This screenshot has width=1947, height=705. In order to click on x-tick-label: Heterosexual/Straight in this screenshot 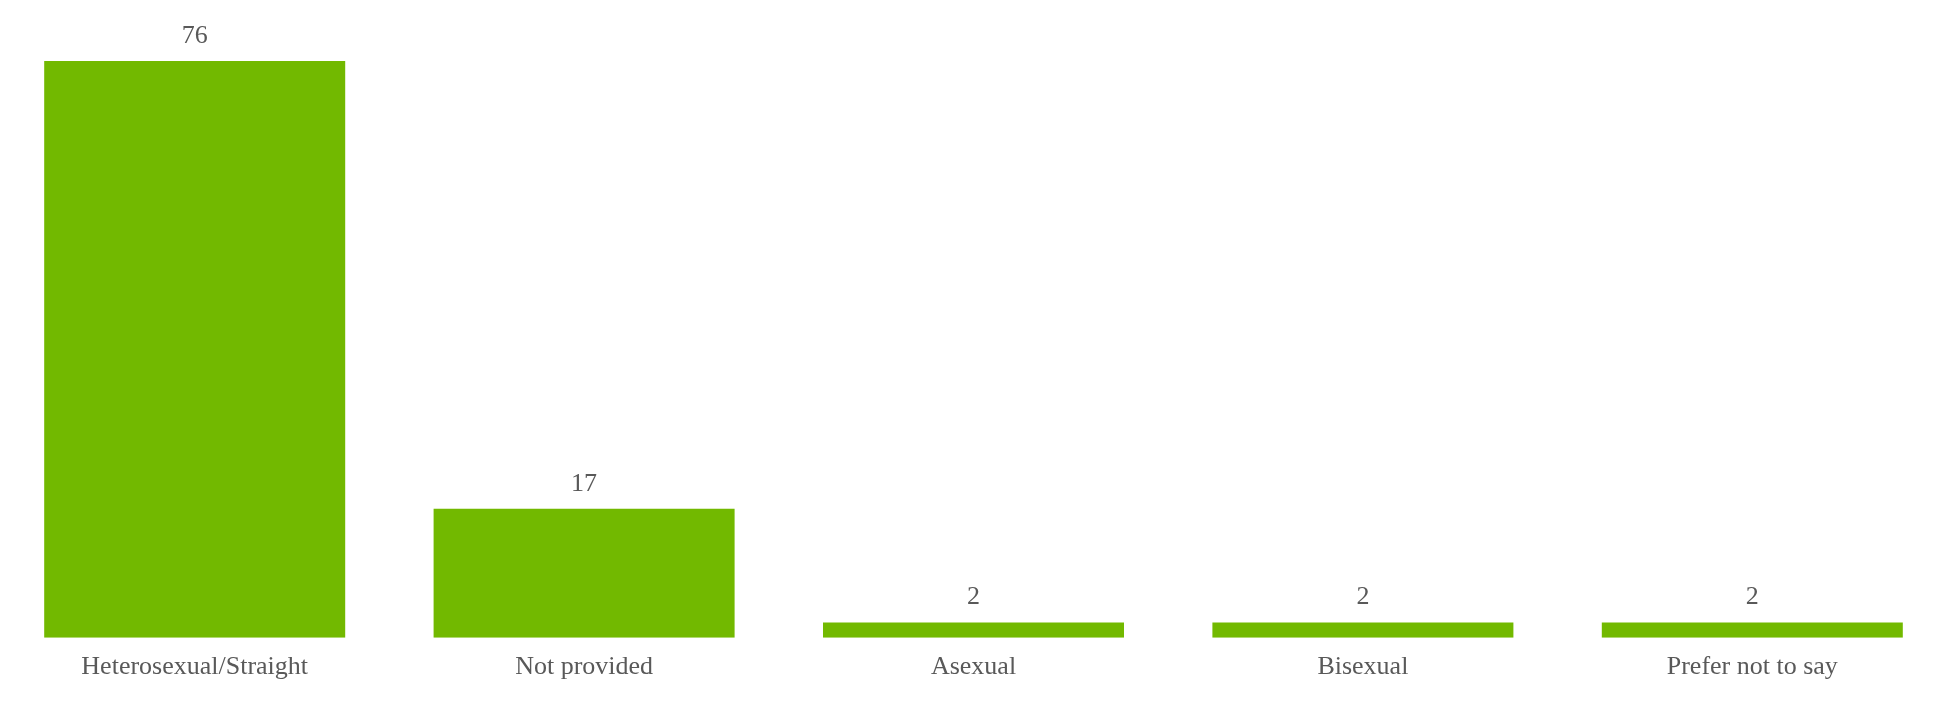, I will do `click(195, 666)`.